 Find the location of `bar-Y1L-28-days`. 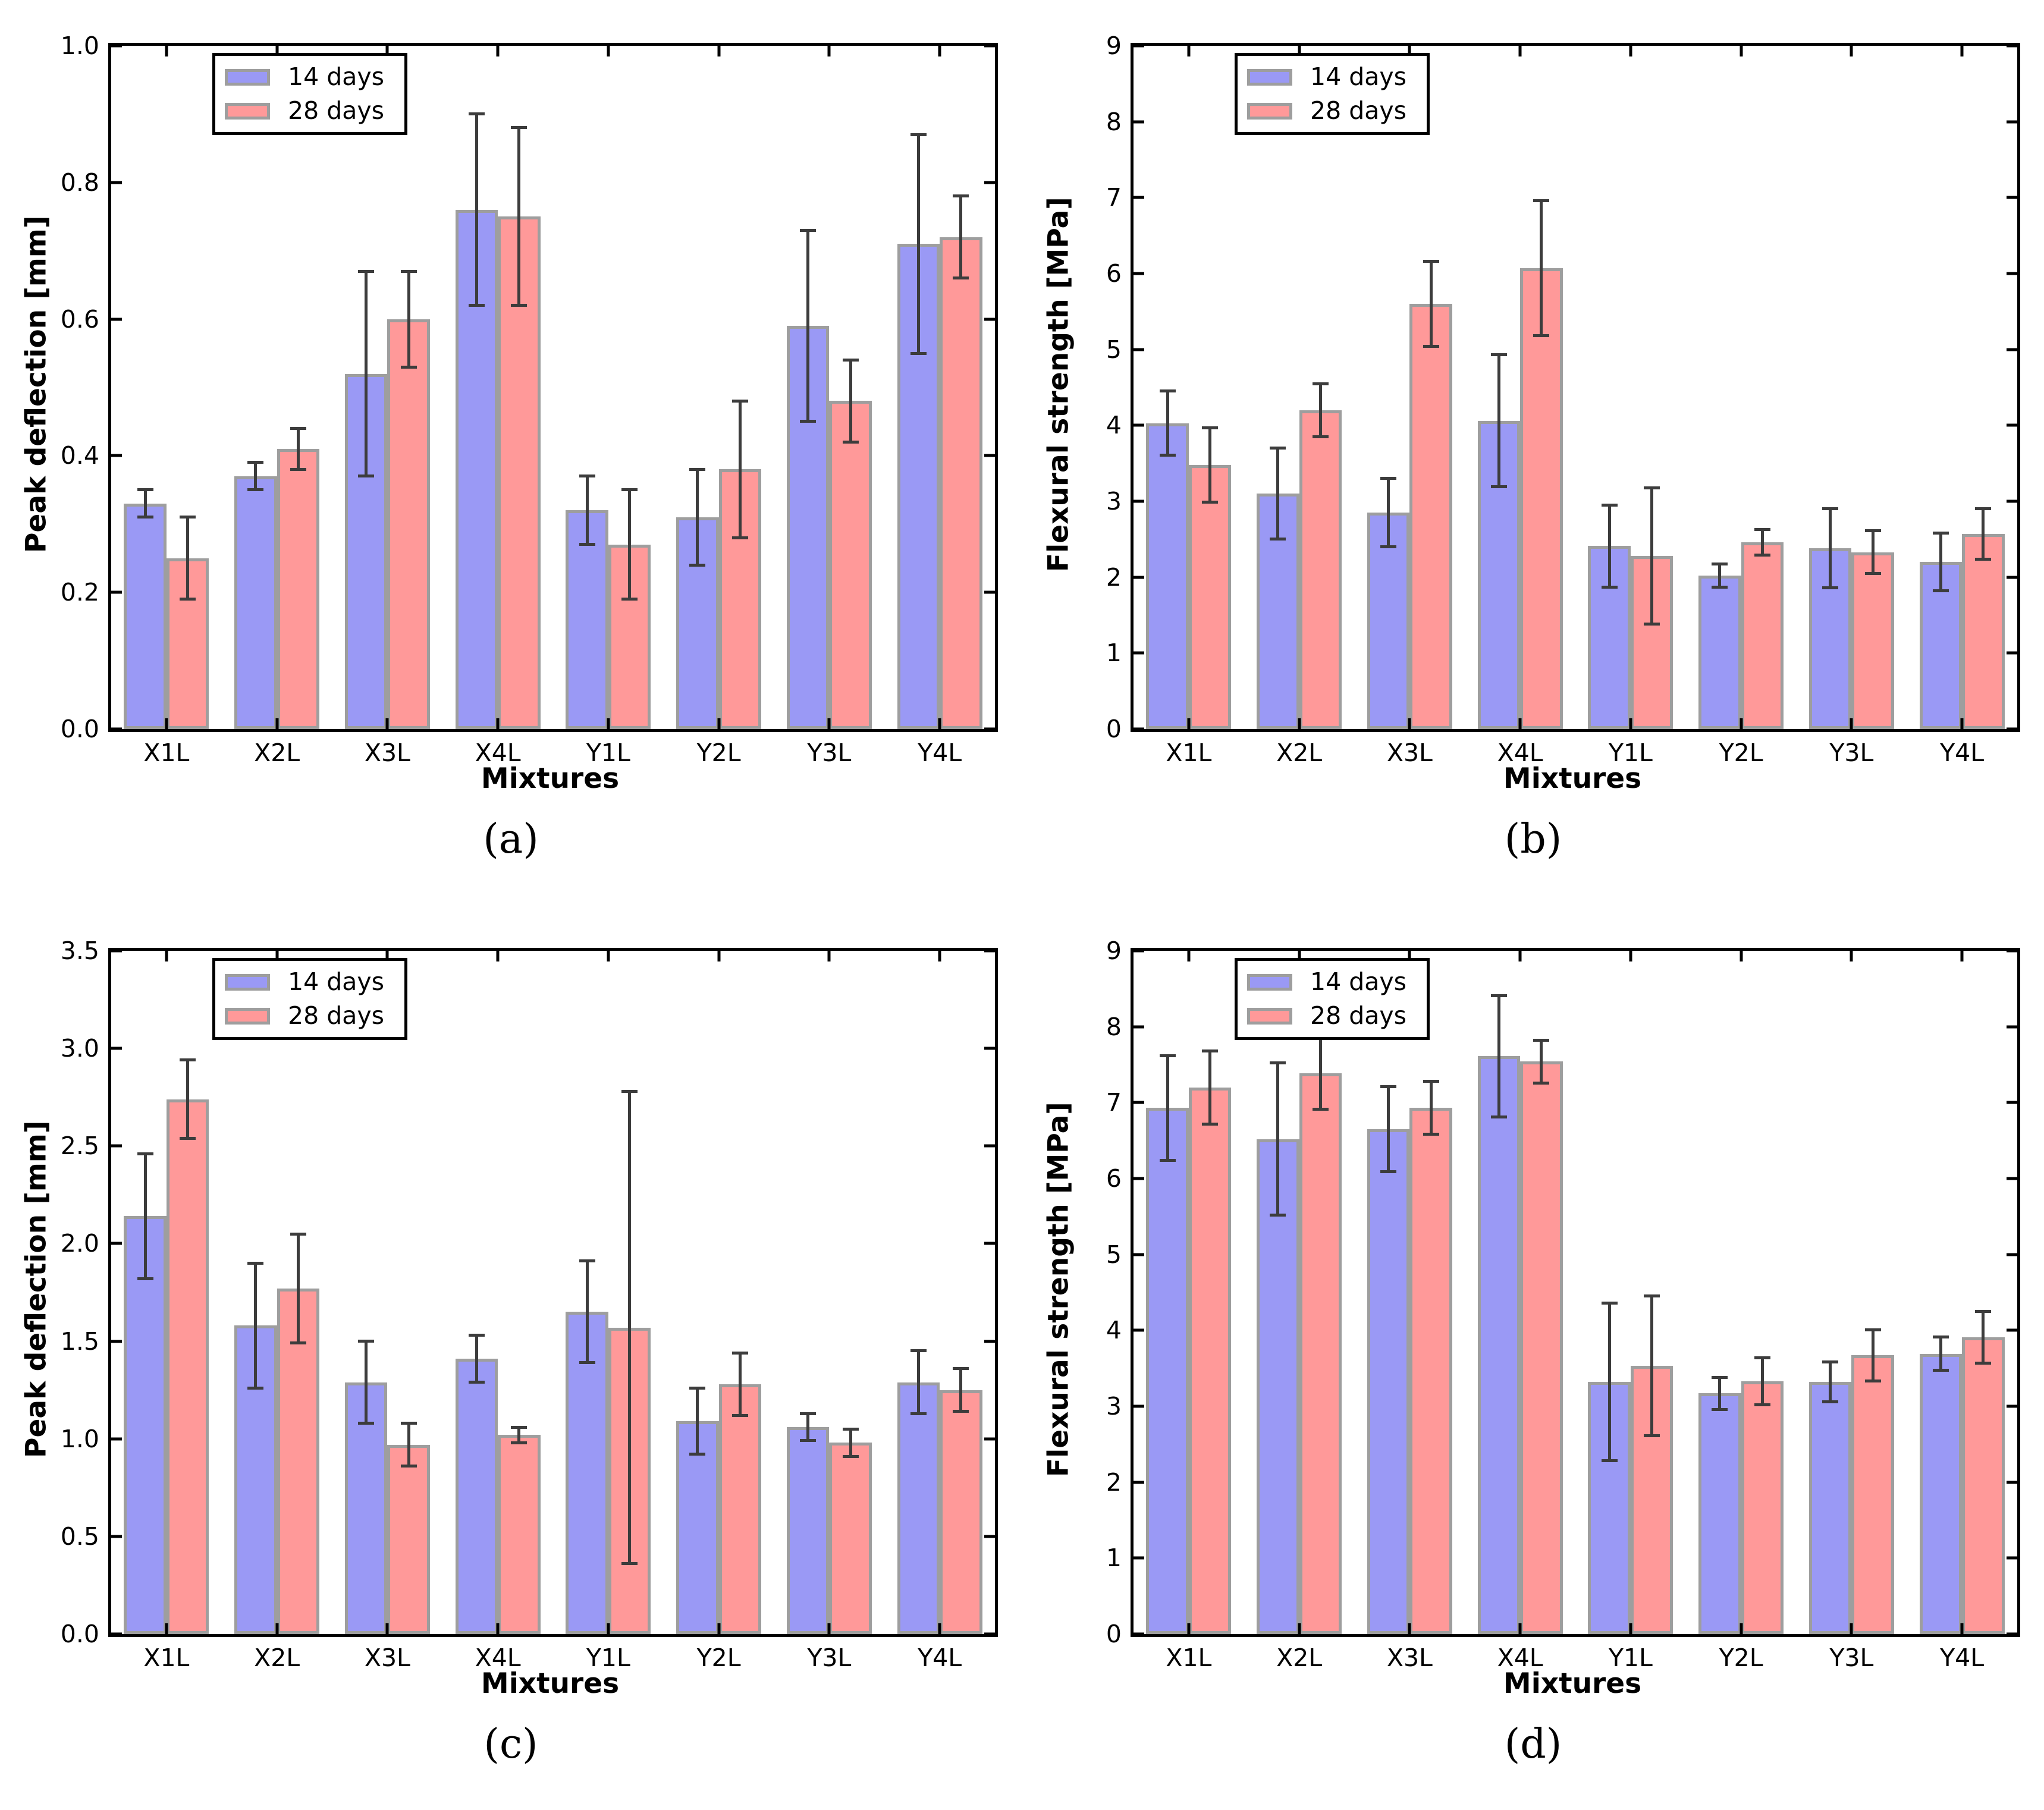

bar-Y1L-28-days is located at coordinates (1651, 1500).